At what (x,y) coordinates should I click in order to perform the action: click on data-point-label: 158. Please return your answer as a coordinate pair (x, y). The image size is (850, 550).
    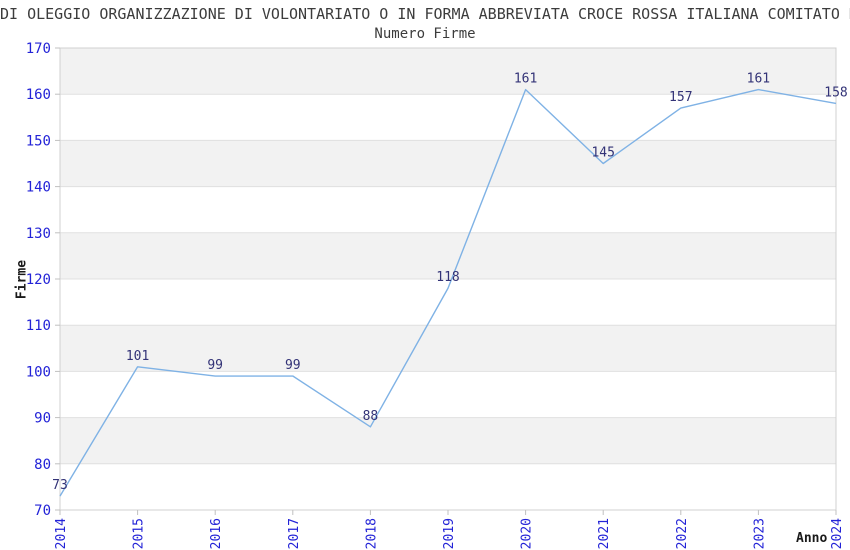
    Looking at the image, I should click on (835, 92).